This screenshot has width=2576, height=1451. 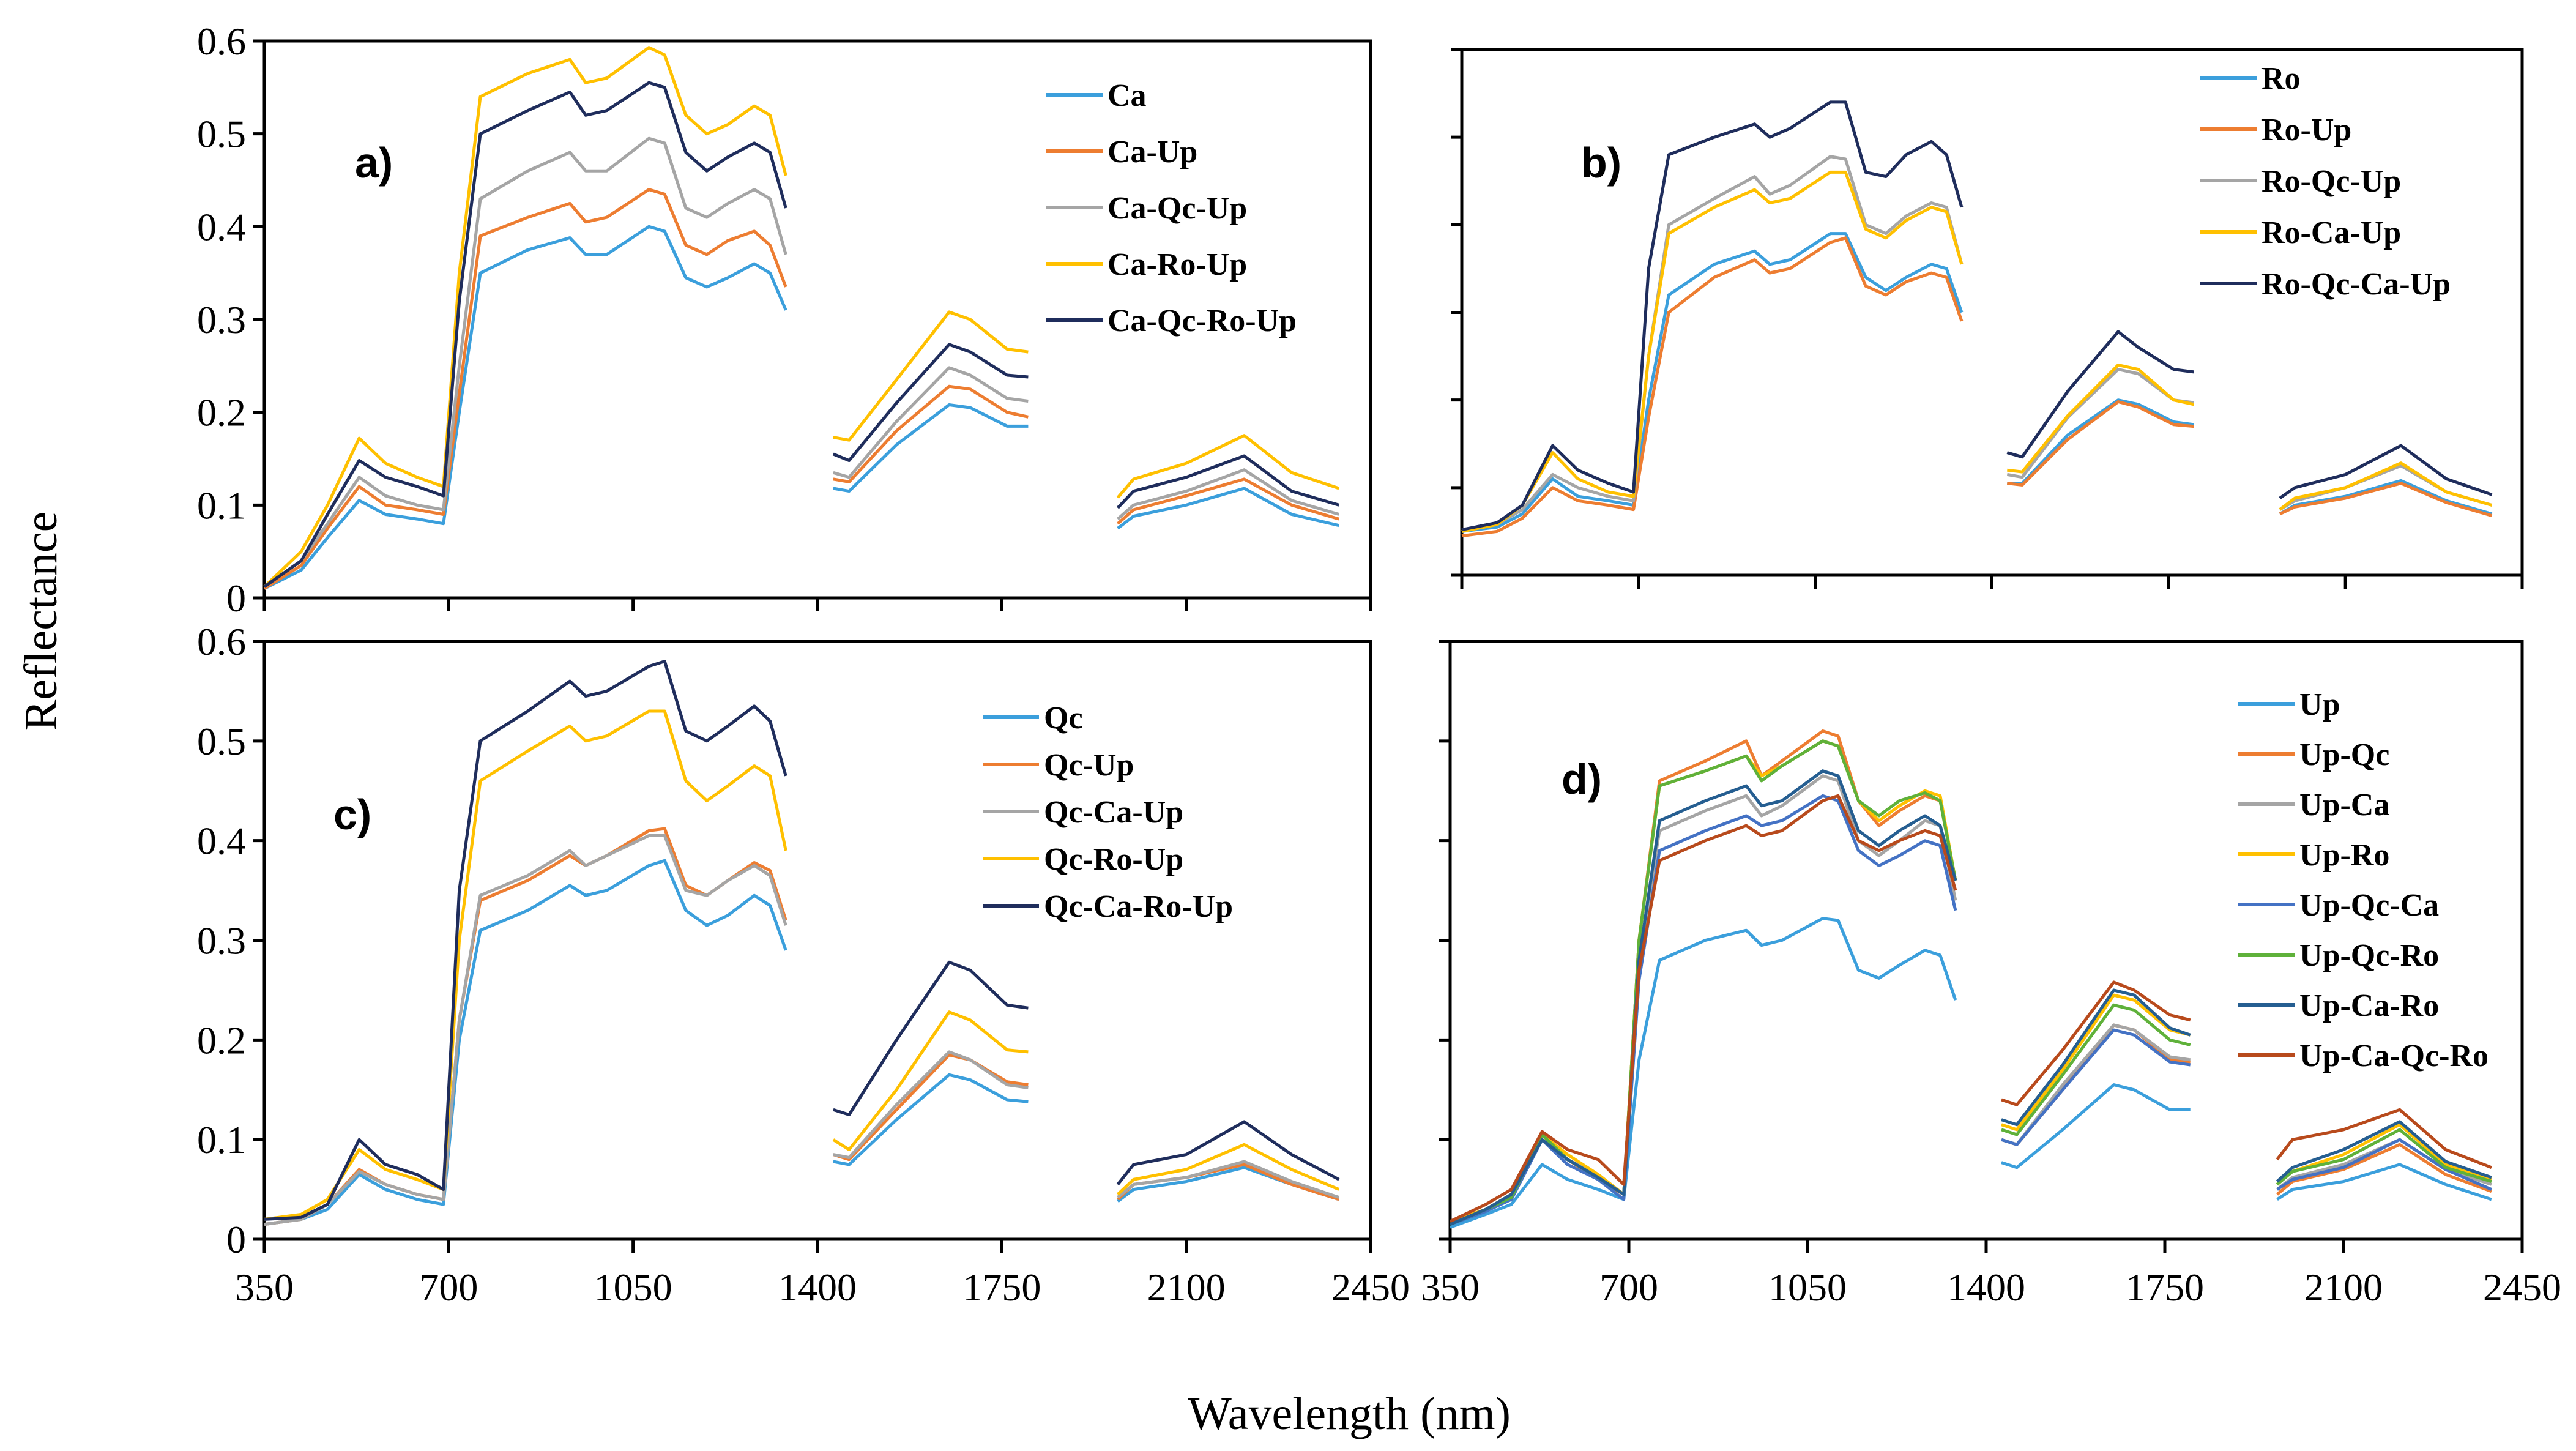 I want to click on legend-label: Ca-Up, so click(x=1152, y=152).